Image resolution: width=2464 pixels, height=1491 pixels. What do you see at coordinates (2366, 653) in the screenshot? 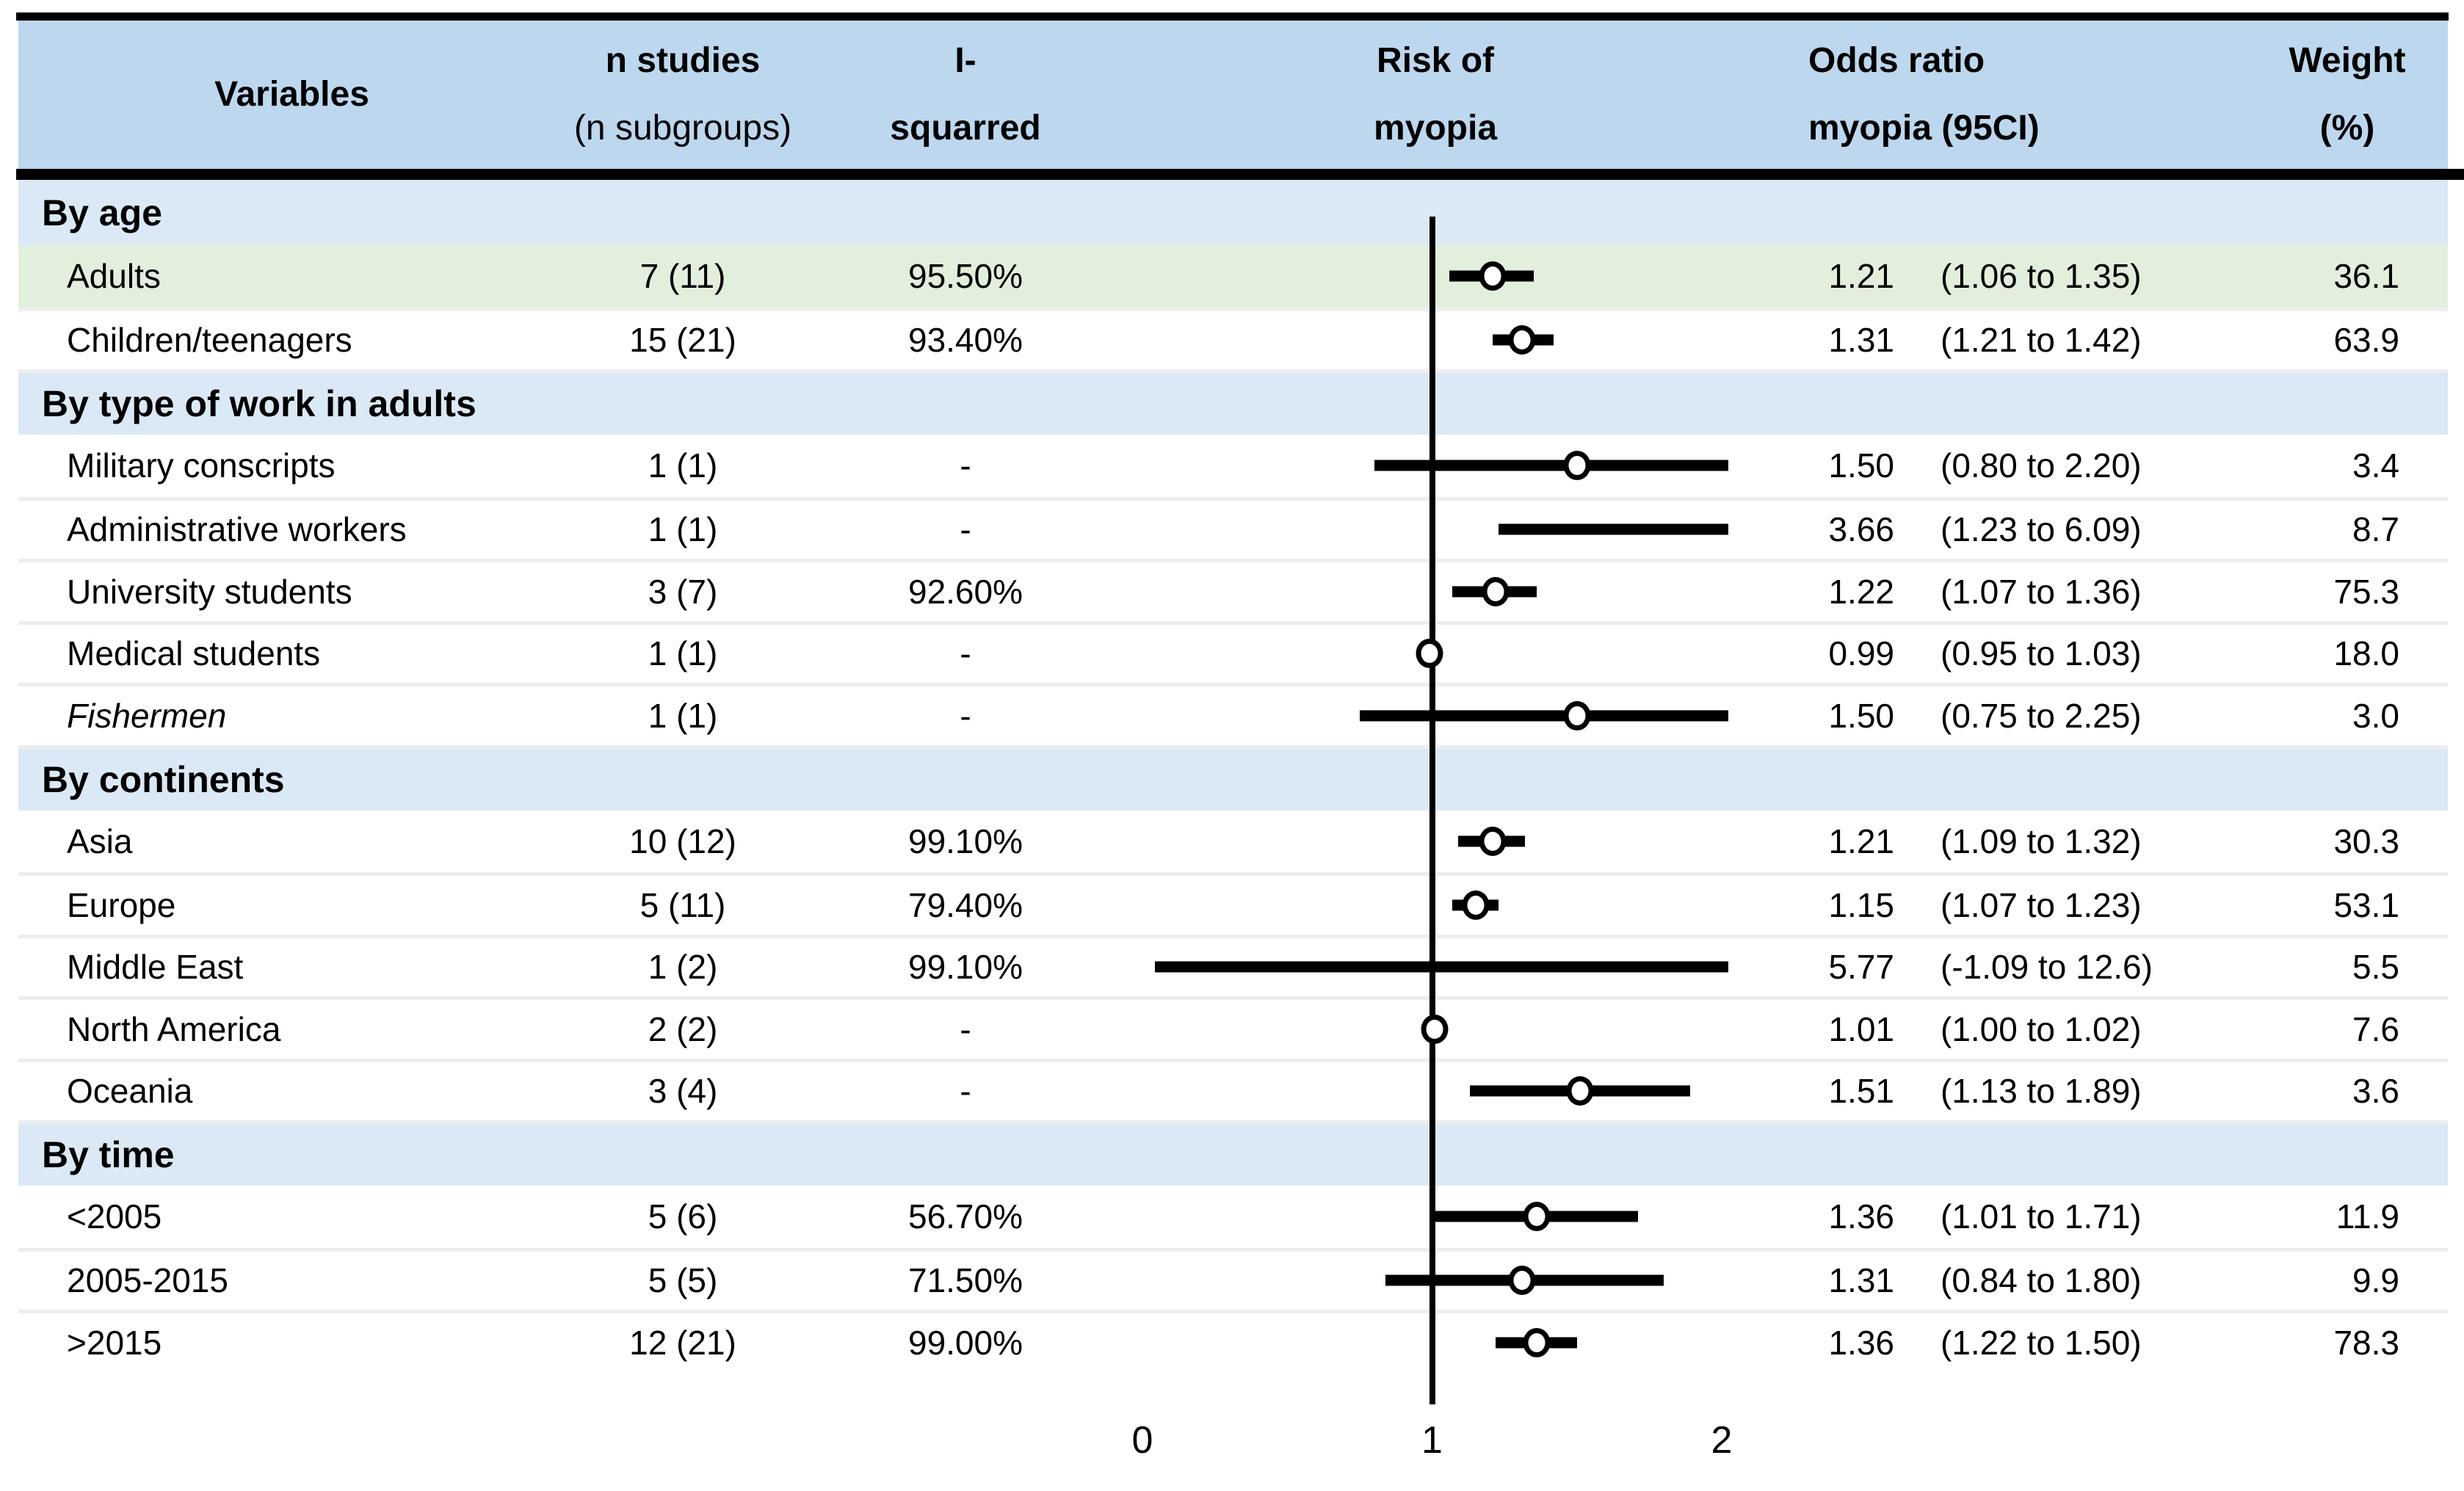
I see `cell-weight: 18.0` at bounding box center [2366, 653].